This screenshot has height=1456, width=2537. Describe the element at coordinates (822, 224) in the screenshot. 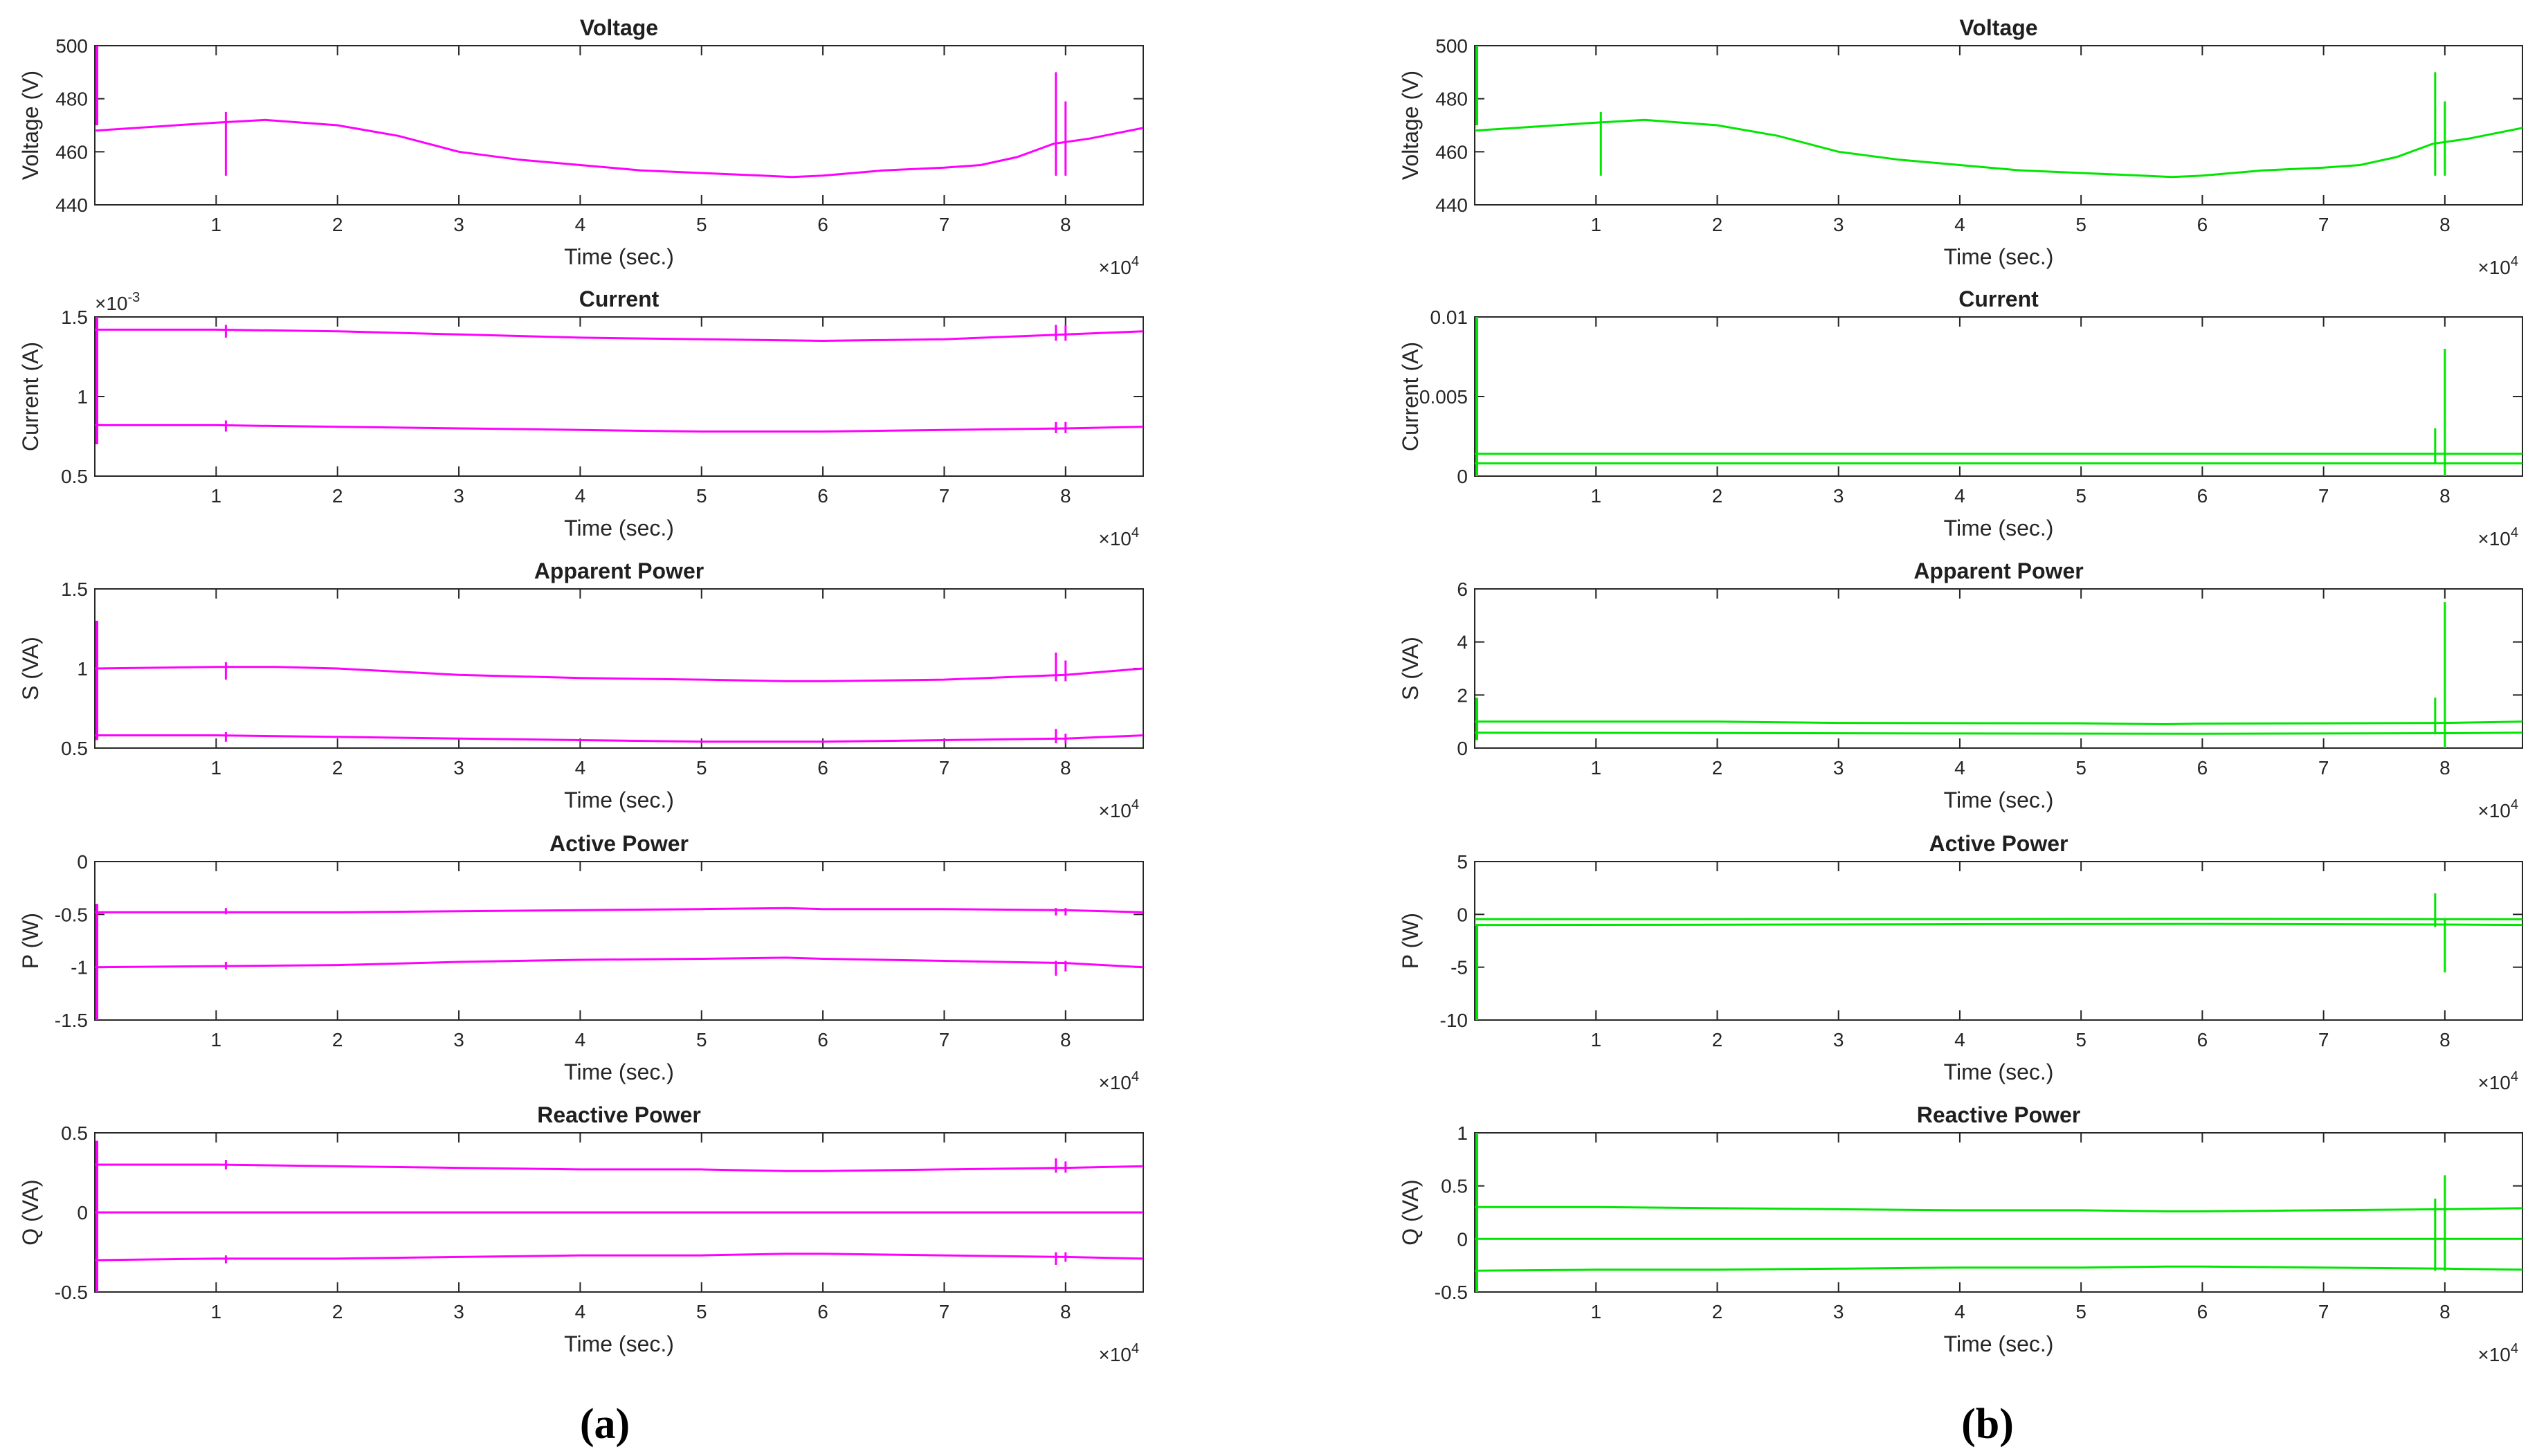

I see `panel-a-voltage-xtick-label: 6` at that location.